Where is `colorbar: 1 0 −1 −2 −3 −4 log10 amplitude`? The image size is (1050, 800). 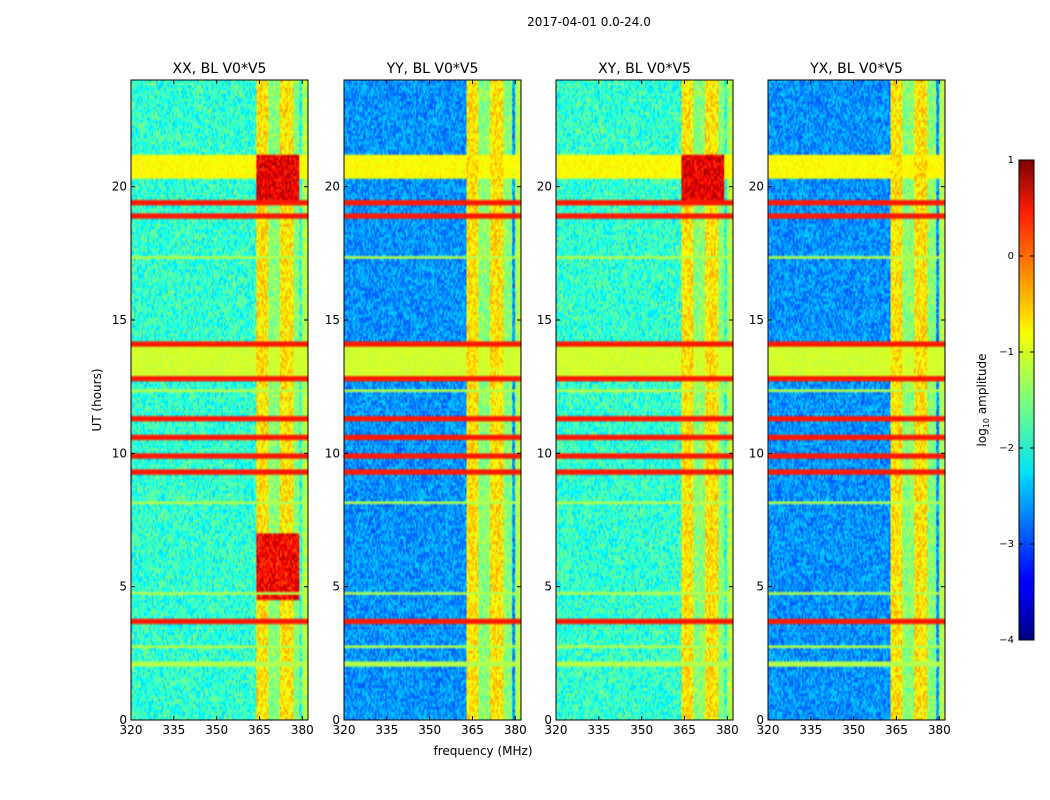
colorbar: 1 0 −1 −2 −3 −4 log10 amplitude is located at coordinates (1005, 400).